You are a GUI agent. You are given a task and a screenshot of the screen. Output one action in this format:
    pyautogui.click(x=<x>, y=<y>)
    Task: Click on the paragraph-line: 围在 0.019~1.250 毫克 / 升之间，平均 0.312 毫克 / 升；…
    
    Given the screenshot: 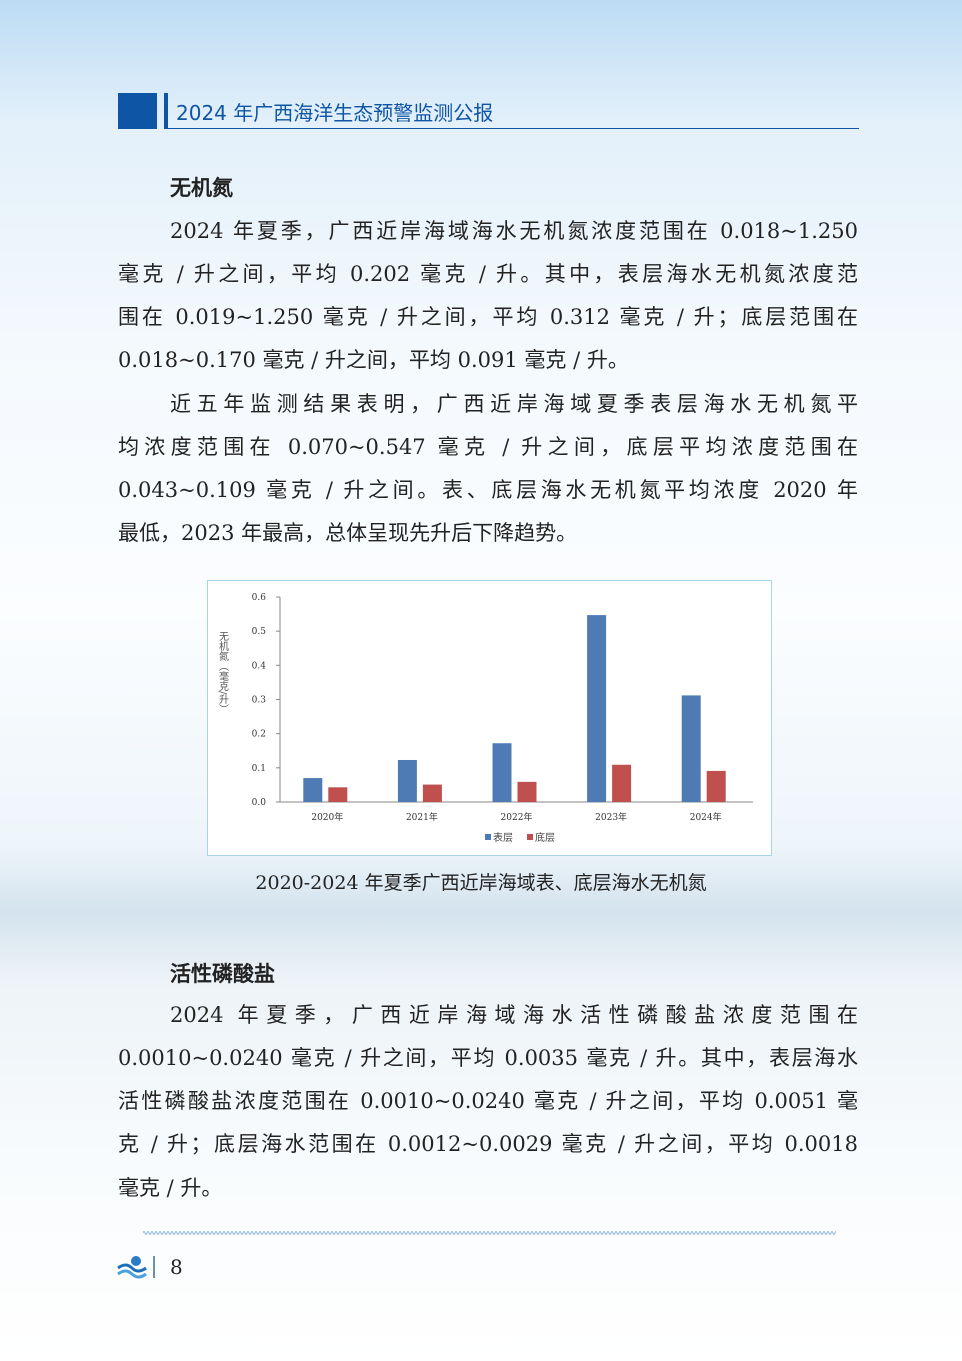 What is the action you would take?
    pyautogui.click(x=488, y=317)
    